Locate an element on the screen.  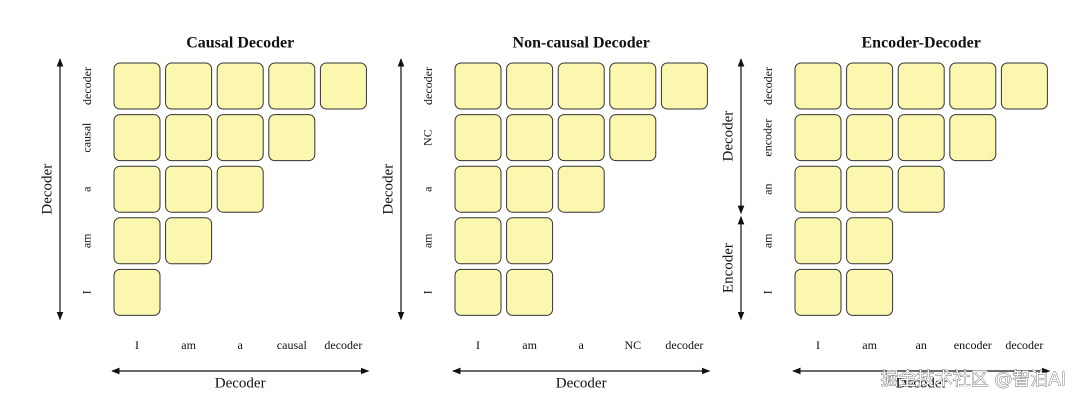
row-label: NC is located at coordinates (428, 137).